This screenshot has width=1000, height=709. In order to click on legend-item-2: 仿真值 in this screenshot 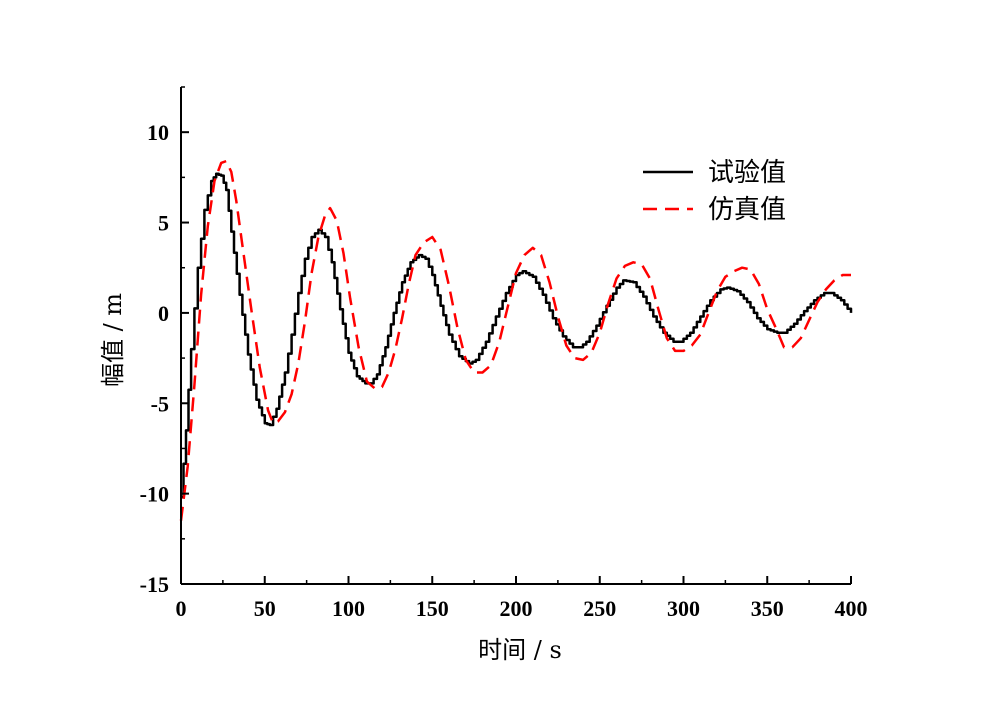, I will do `click(714, 210)`.